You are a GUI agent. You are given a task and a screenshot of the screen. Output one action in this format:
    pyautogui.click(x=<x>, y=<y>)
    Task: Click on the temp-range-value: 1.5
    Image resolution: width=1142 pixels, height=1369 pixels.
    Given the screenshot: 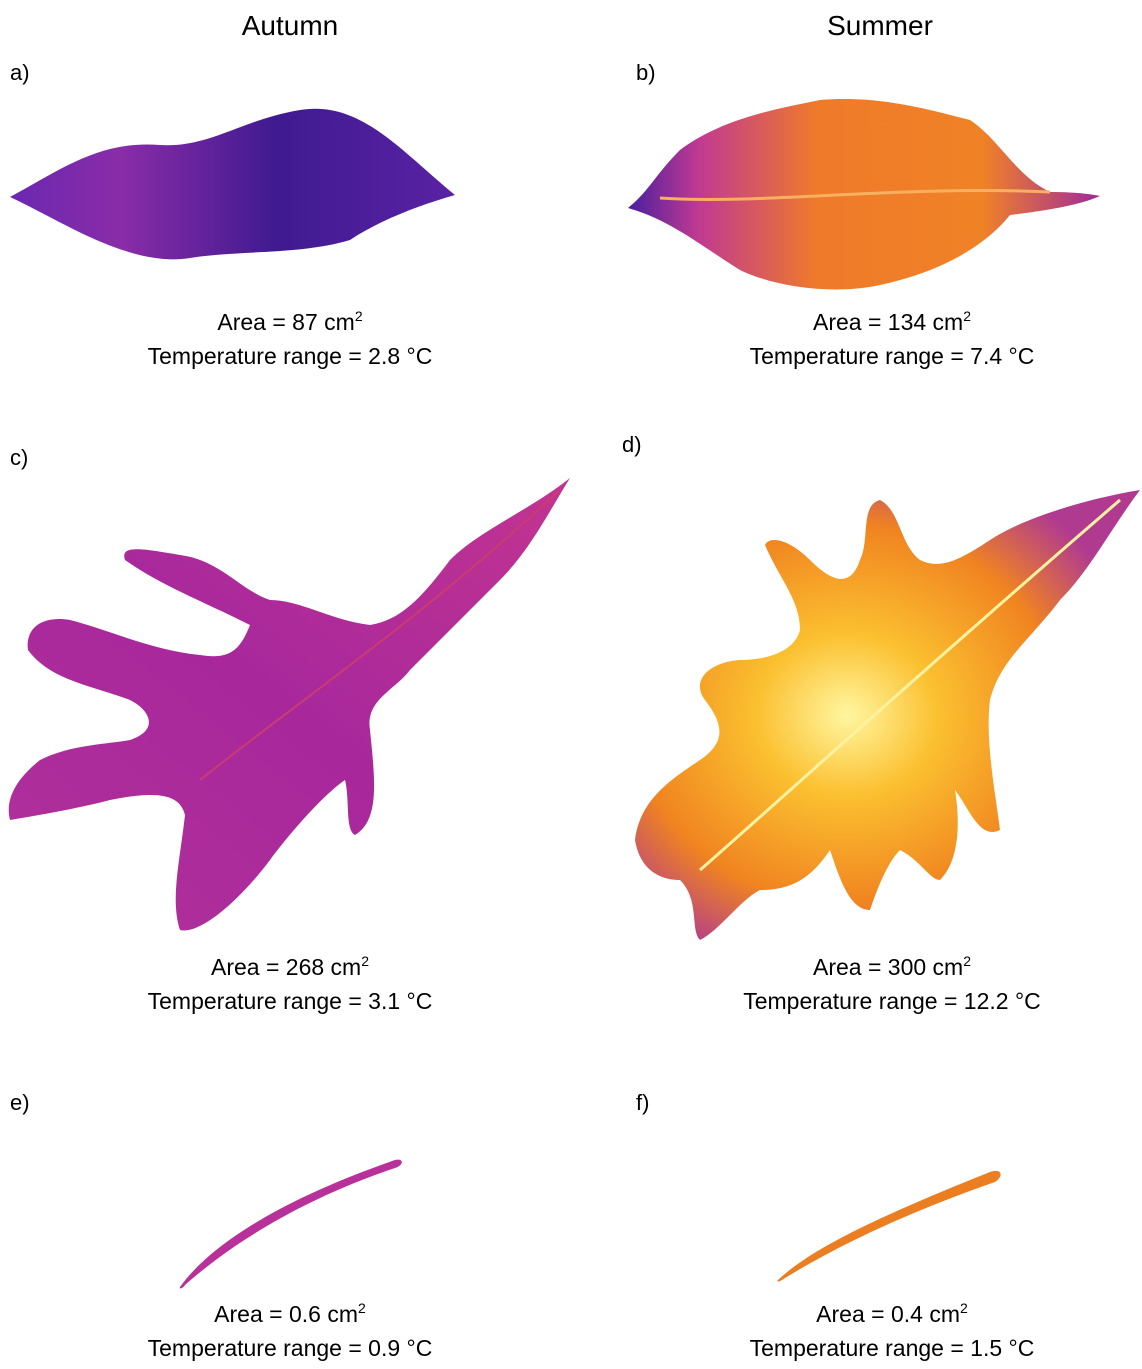 What is the action you would take?
    pyautogui.click(x=986, y=1348)
    